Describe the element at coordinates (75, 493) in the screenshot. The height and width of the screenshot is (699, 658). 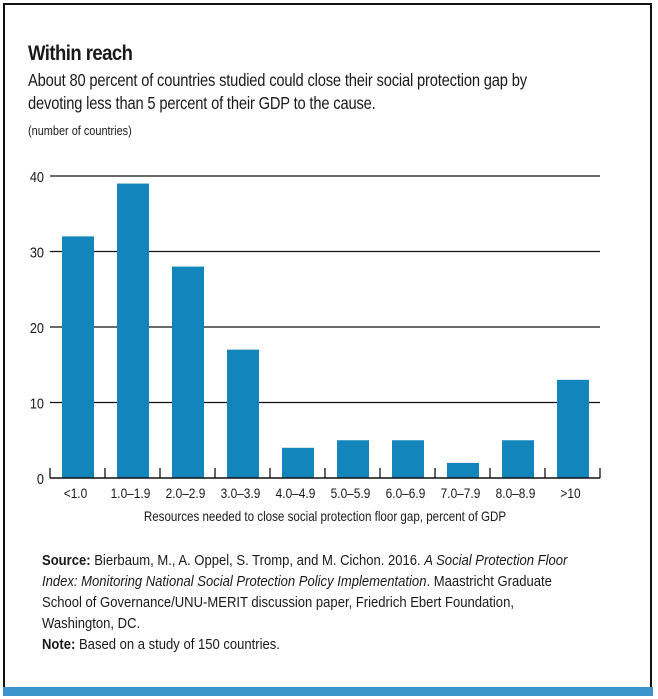
I see `x-tick-label: <1.0` at that location.